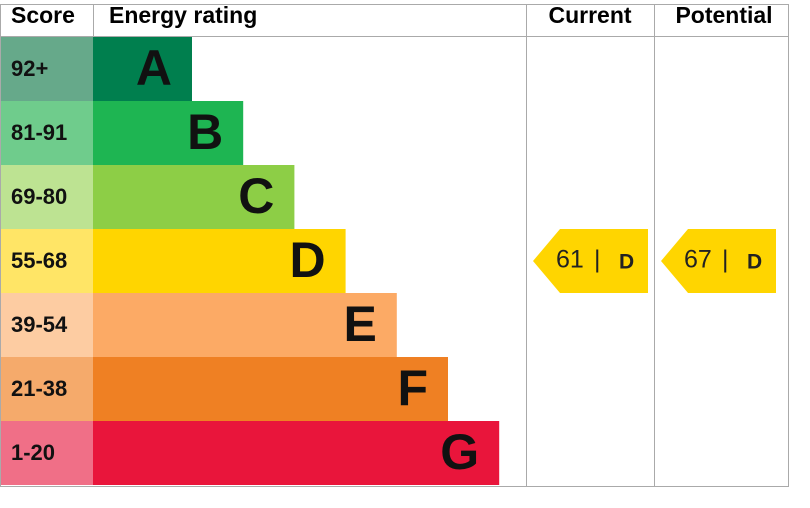 The height and width of the screenshot is (508, 810). Describe the element at coordinates (39, 260) in the screenshot. I see `score-label: 55-68` at that location.